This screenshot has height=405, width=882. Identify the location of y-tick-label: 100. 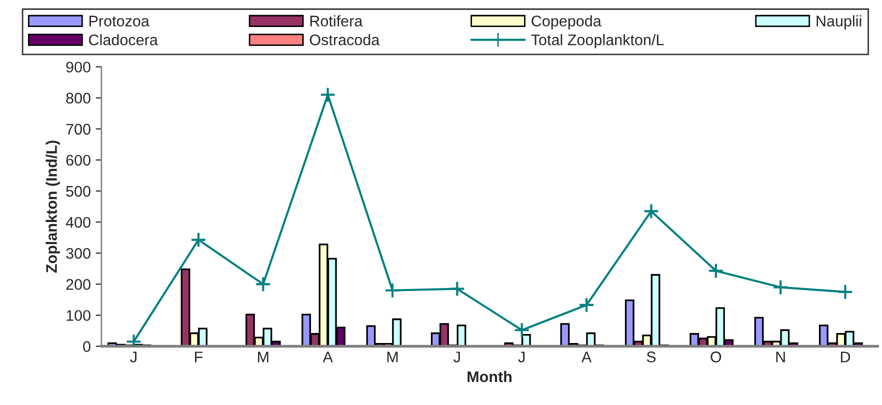
(78, 315).